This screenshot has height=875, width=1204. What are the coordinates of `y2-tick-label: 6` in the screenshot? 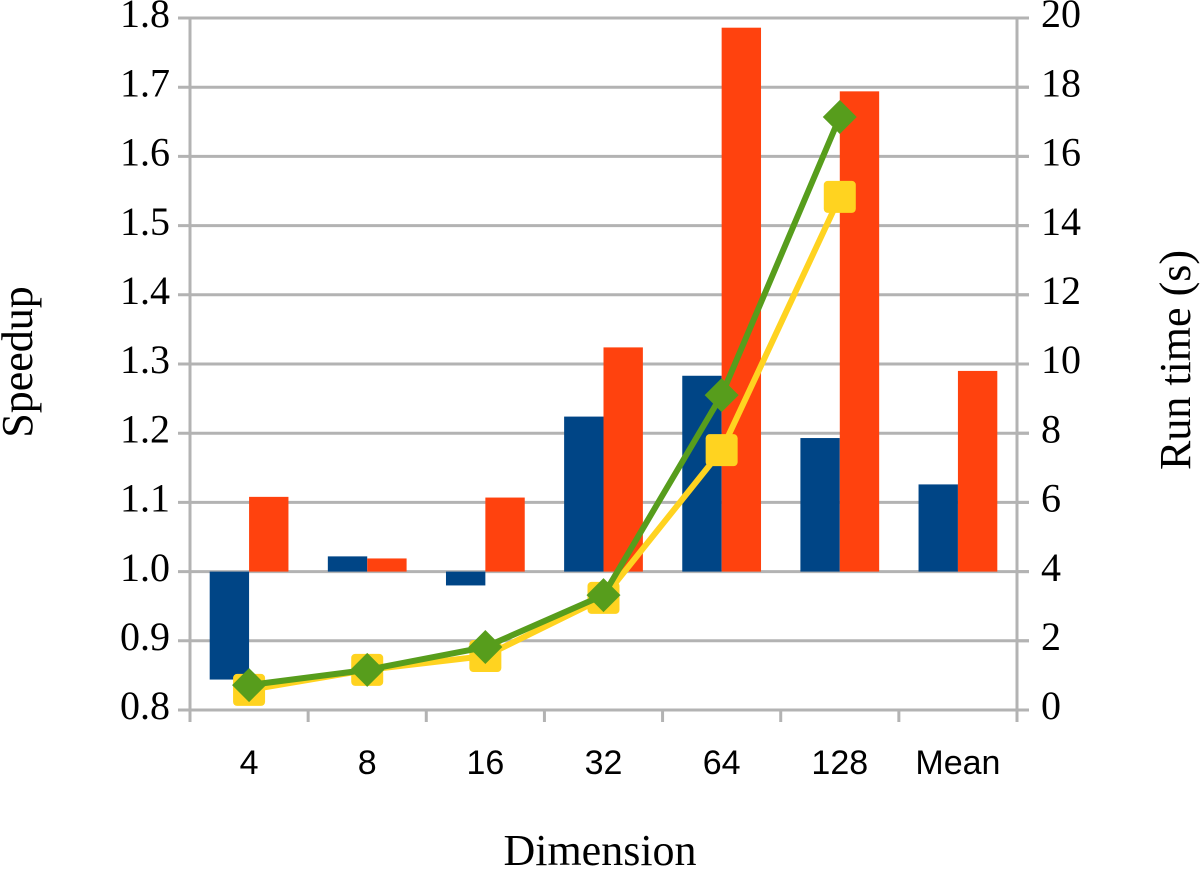 It's located at (1051, 498).